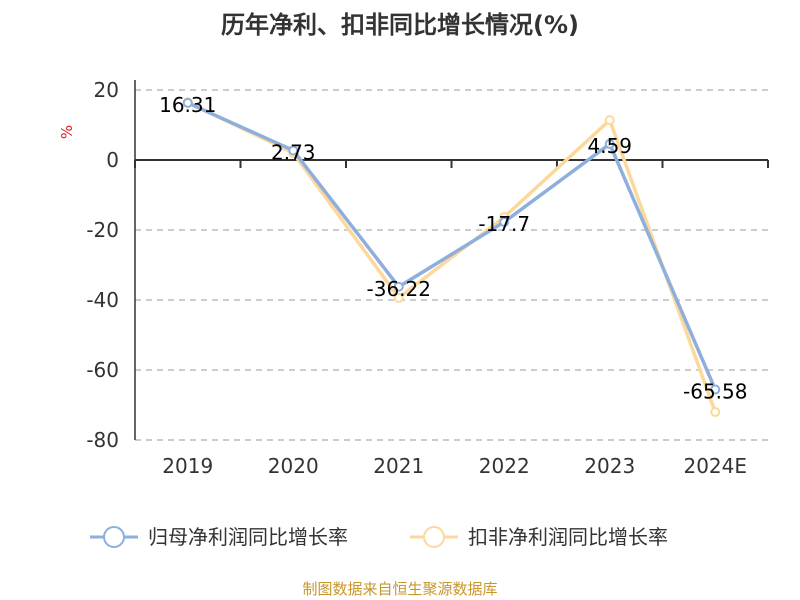 The width and height of the screenshot is (800, 600). Describe the element at coordinates (715, 466) in the screenshot. I see `x-tick-label: 2024E` at that location.